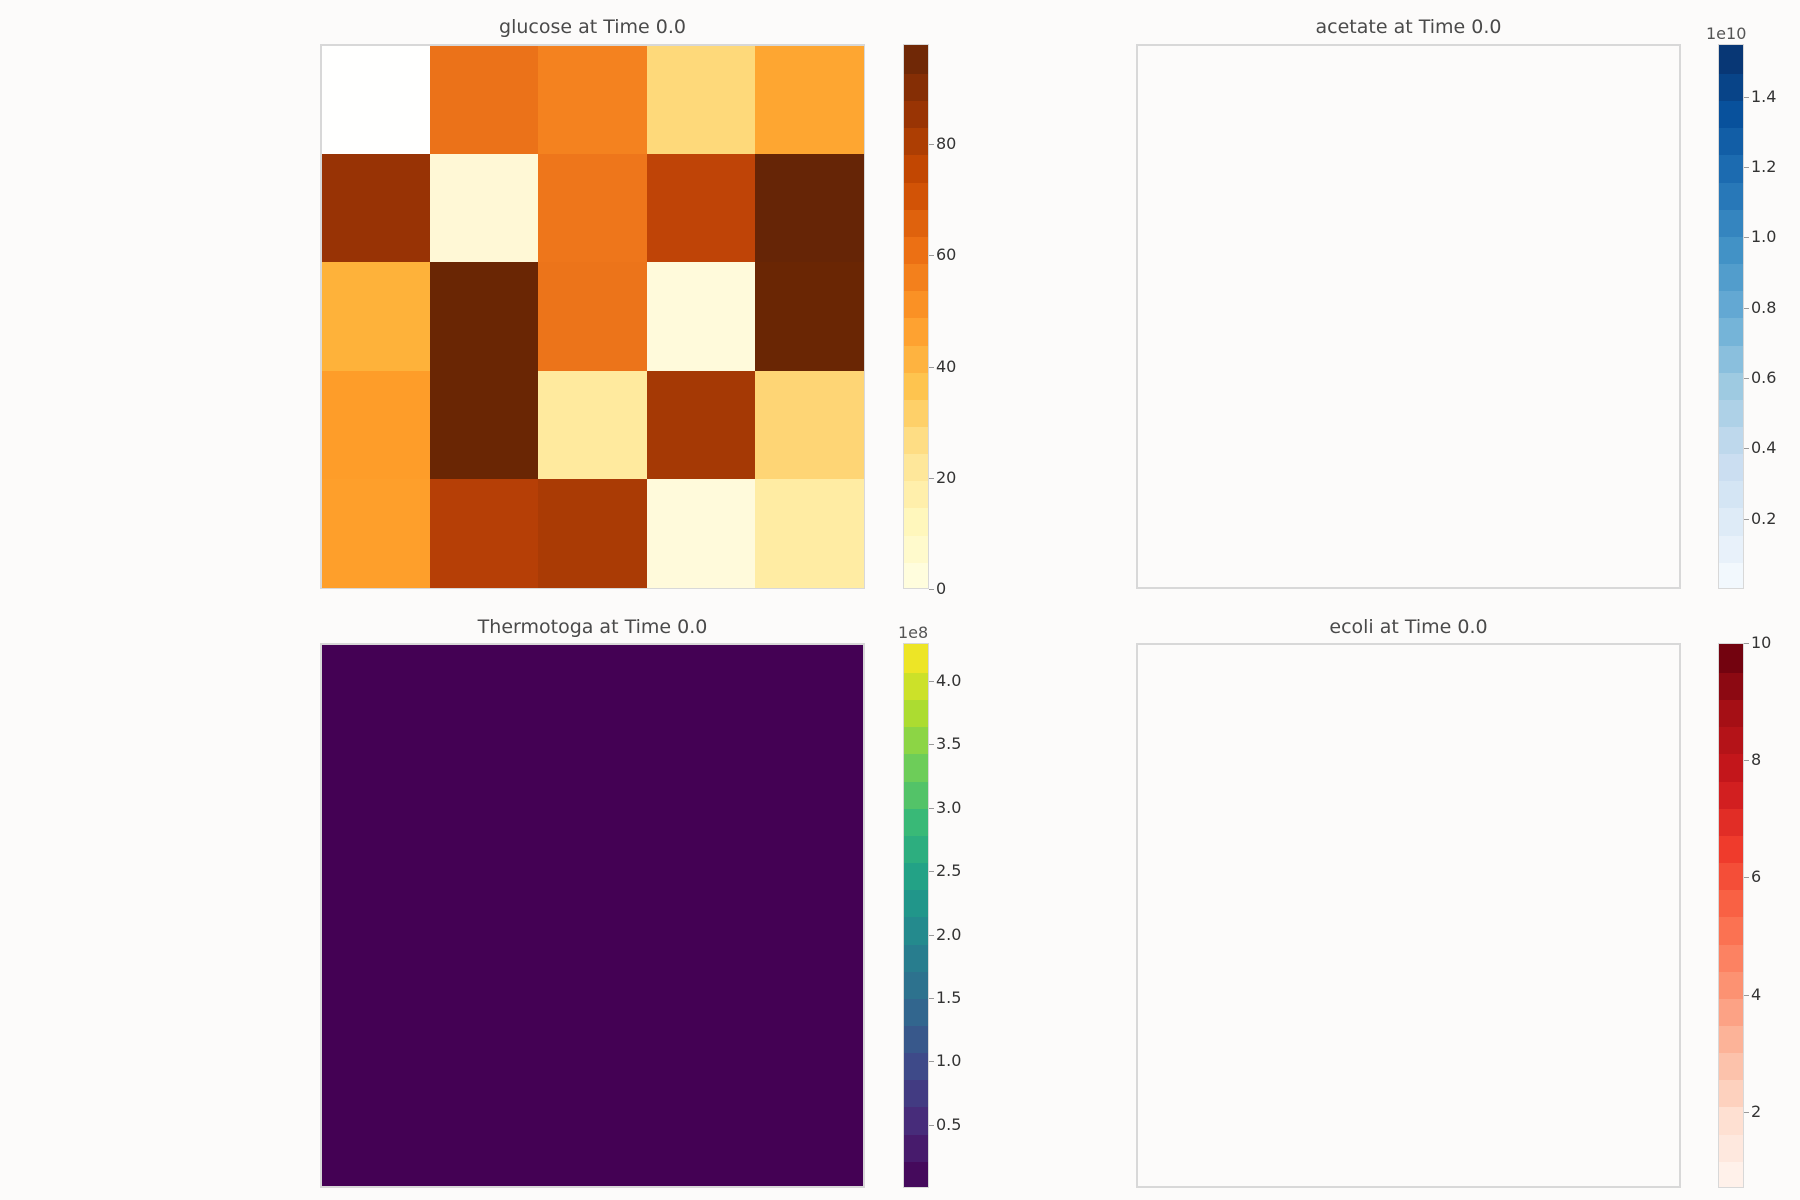 The width and height of the screenshot is (1800, 1200). What do you see at coordinates (592, 915) in the screenshot?
I see `thermotoga-heatmap` at bounding box center [592, 915].